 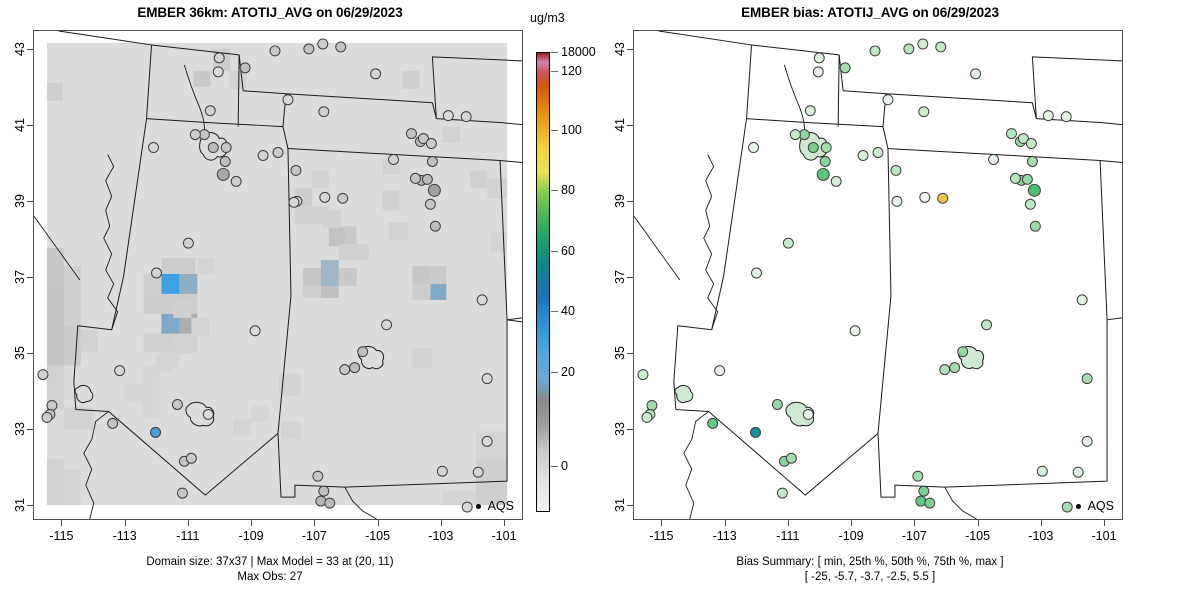 I want to click on colorbar-tick-label: 20, so click(x=568, y=371).